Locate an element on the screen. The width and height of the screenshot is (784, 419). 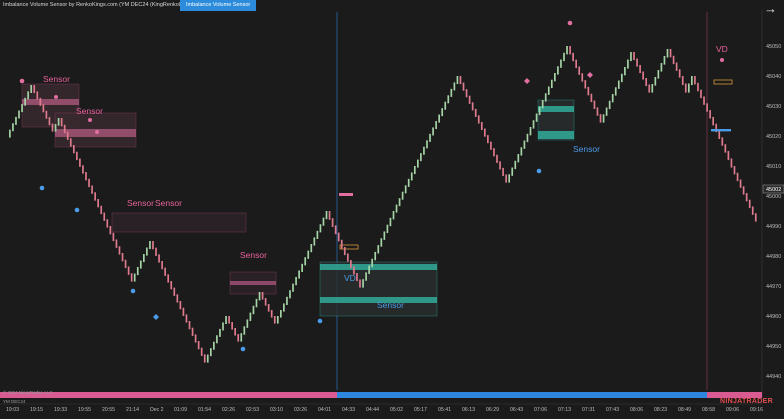
time-label: 19:15 is located at coordinates (36, 410).